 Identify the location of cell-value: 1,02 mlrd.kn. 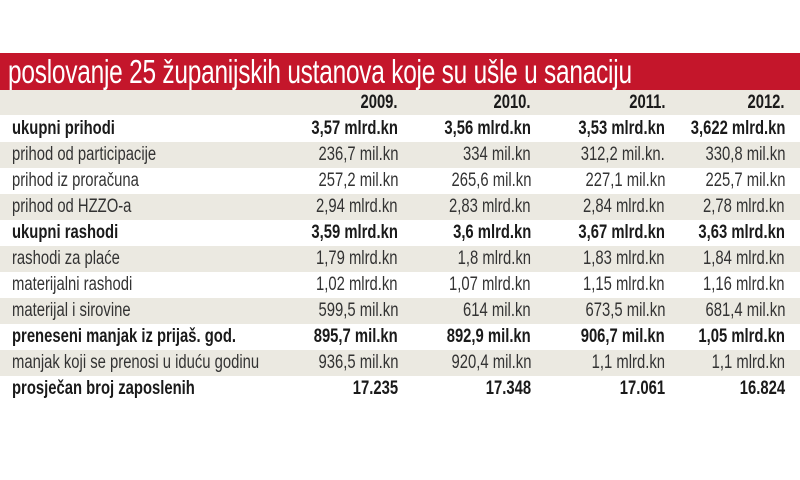
(357, 284).